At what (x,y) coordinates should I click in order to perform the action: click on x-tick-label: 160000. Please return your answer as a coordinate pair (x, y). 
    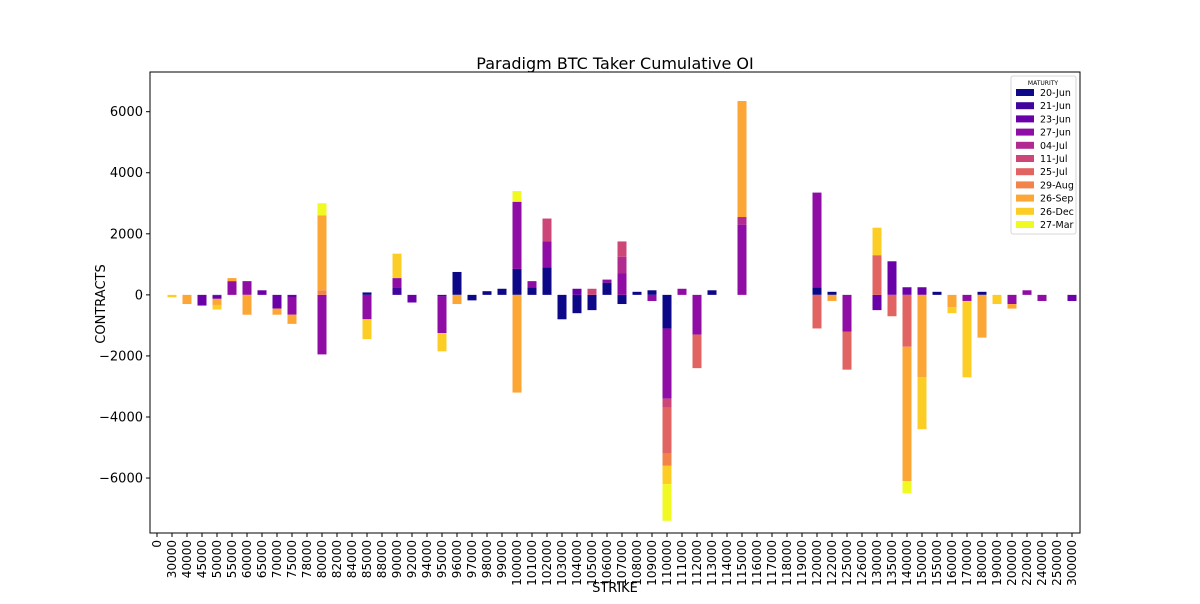
    Looking at the image, I should click on (952, 563).